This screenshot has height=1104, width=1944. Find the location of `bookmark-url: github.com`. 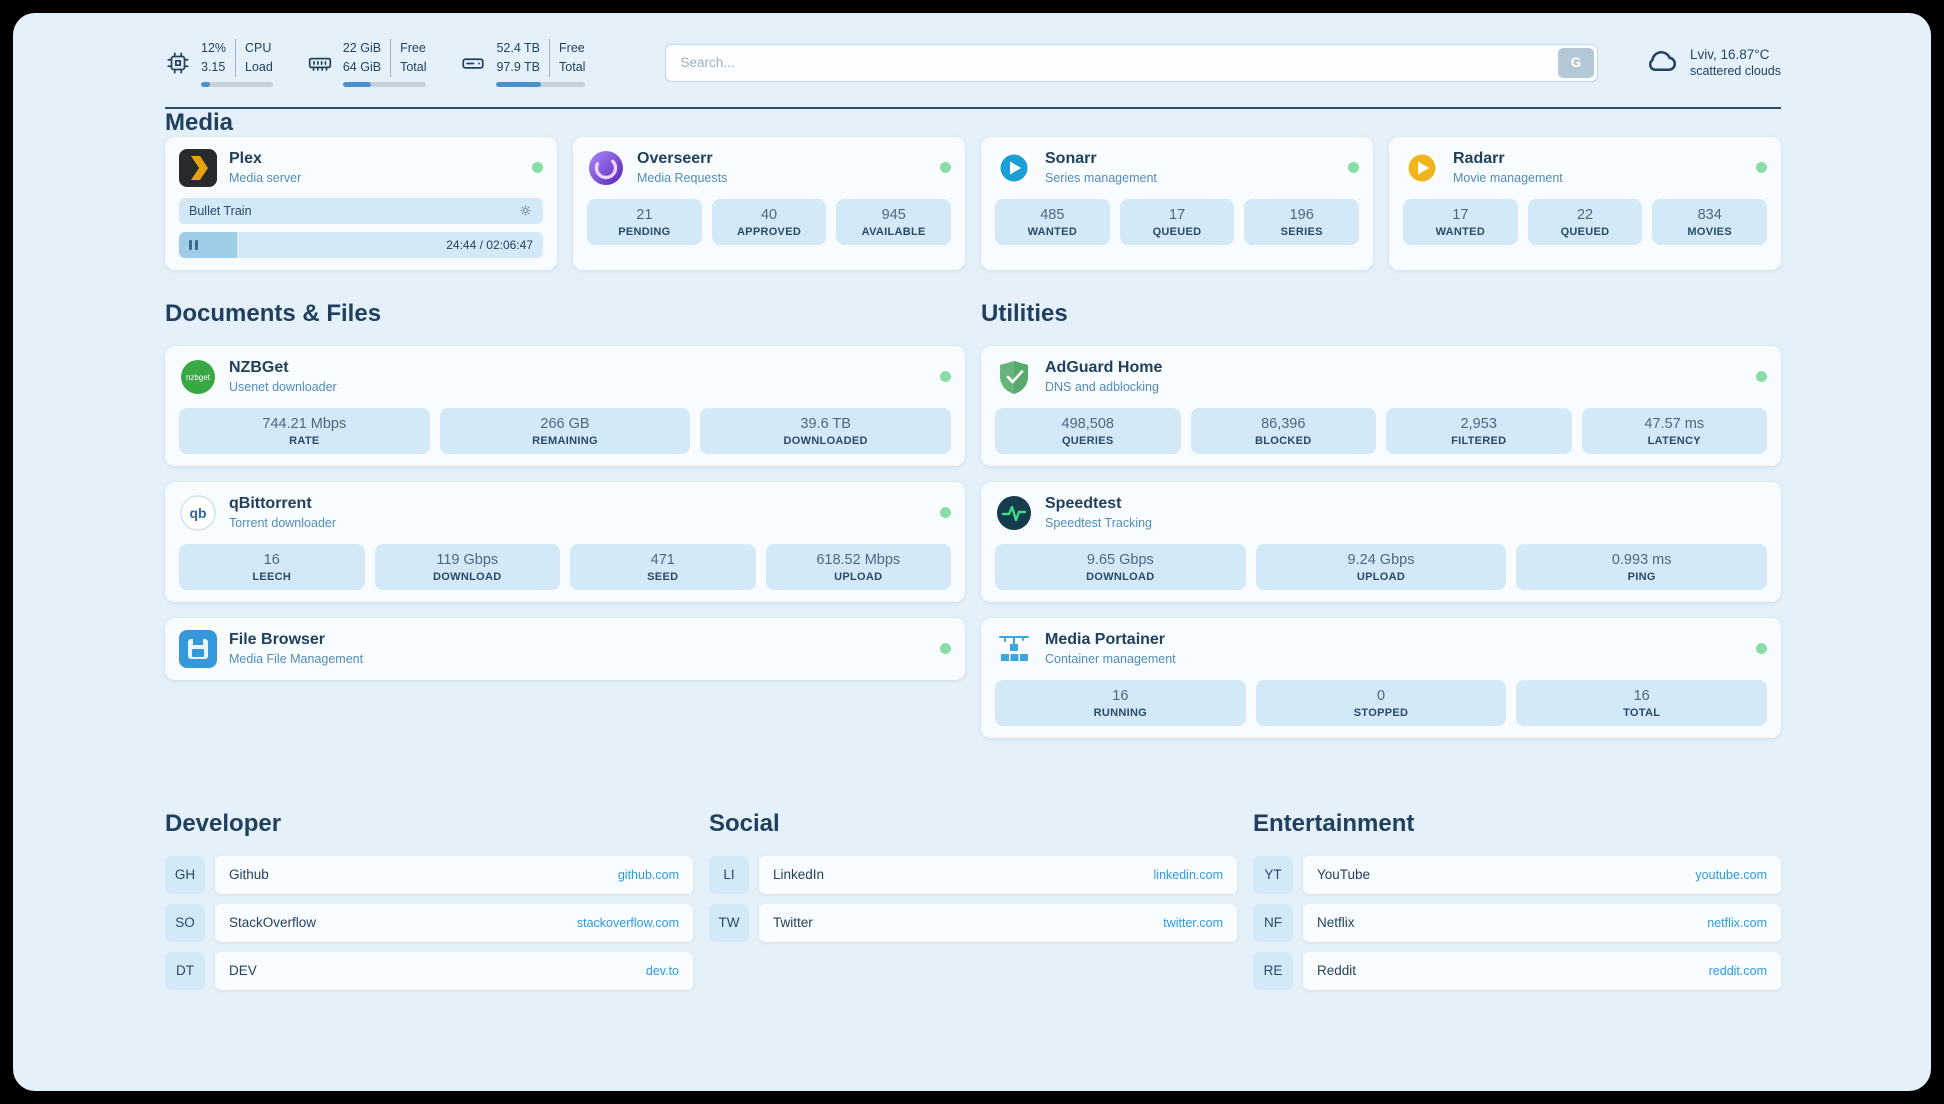

bookmark-url: github.com is located at coordinates (648, 874).